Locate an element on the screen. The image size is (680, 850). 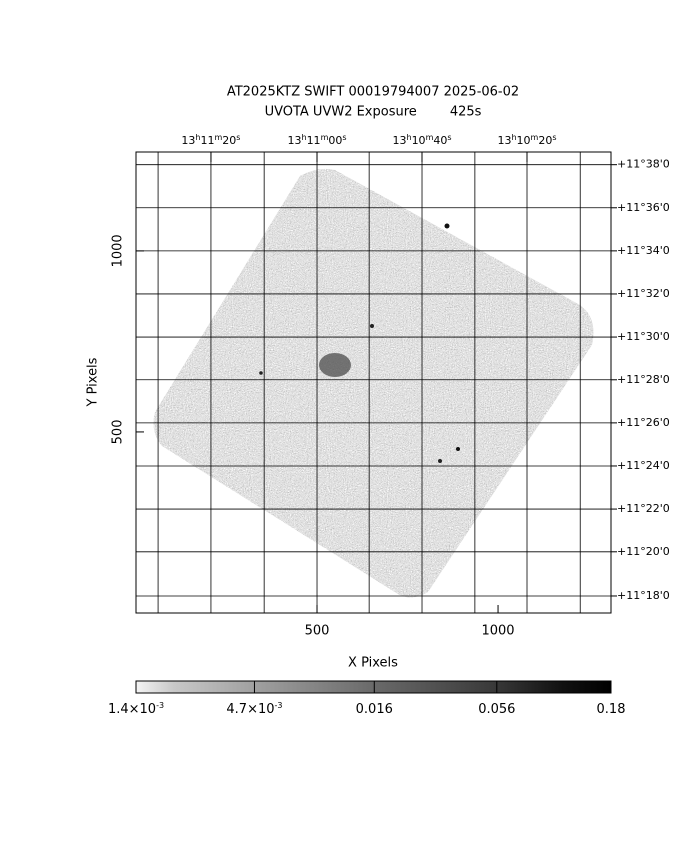
right-tick-label: +11°28'0 is located at coordinates (643, 379).